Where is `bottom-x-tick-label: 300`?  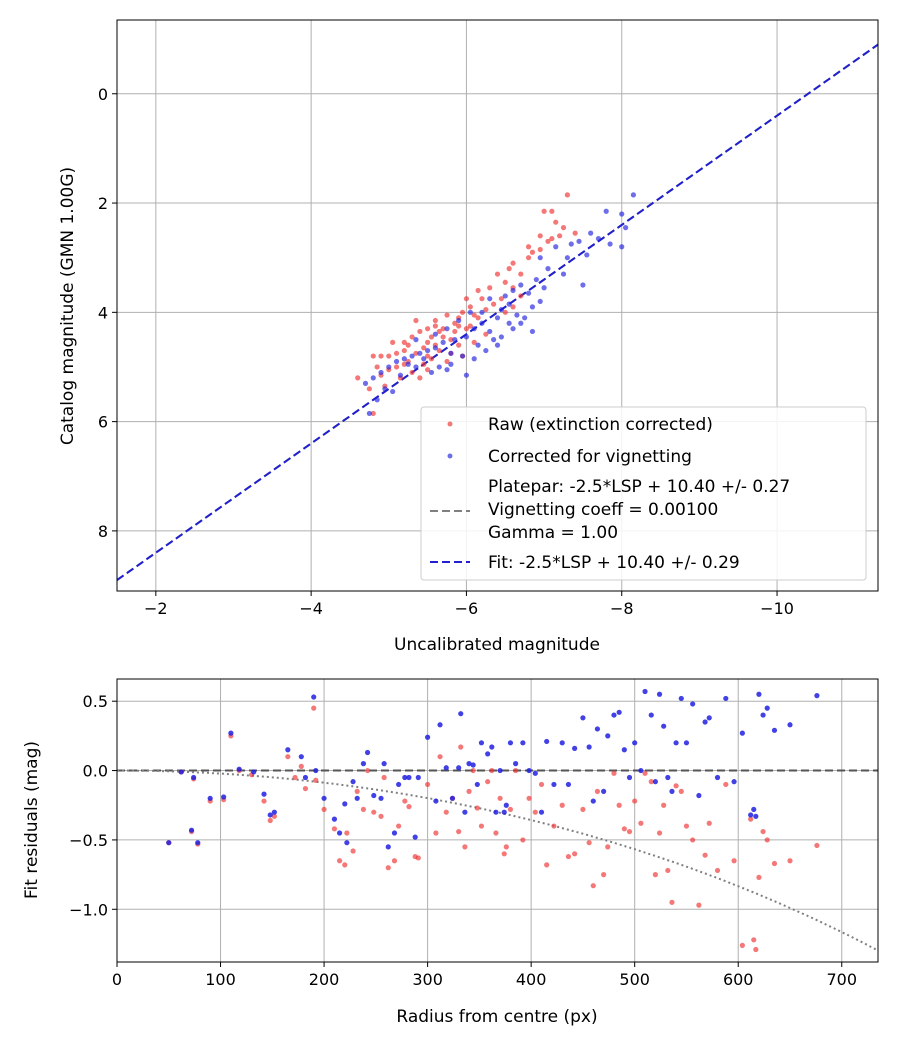
bottom-x-tick-label: 300 is located at coordinates (427, 979).